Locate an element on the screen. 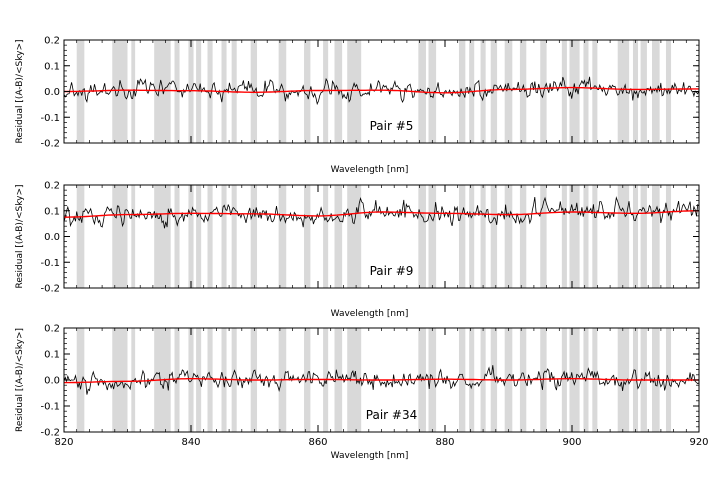 The width and height of the screenshot is (721, 491). x-tick-label: 920 is located at coordinates (698, 442).